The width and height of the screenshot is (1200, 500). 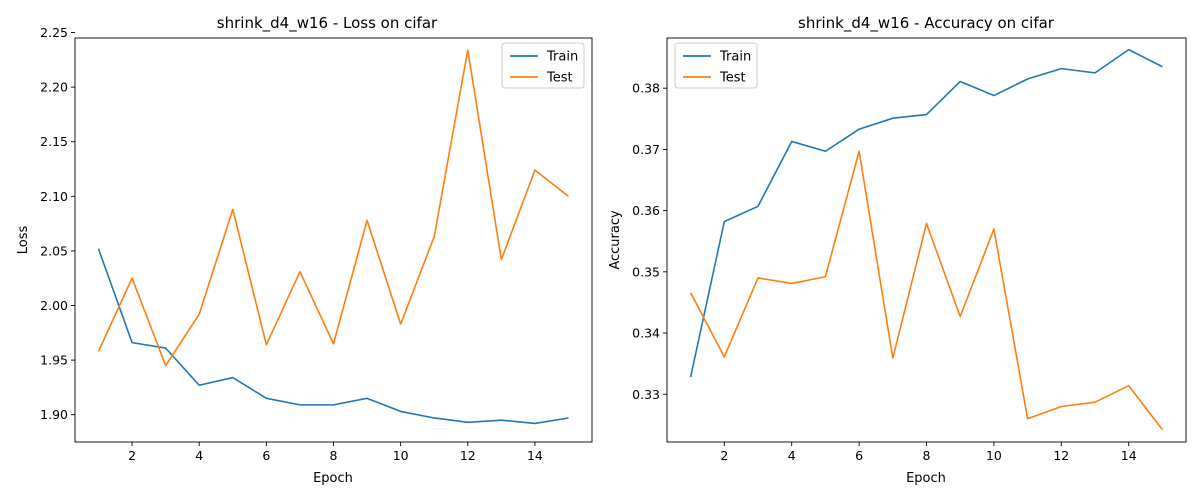 What do you see at coordinates (615, 240) in the screenshot?
I see `accuracy-chart-ylabel: Accuracy` at bounding box center [615, 240].